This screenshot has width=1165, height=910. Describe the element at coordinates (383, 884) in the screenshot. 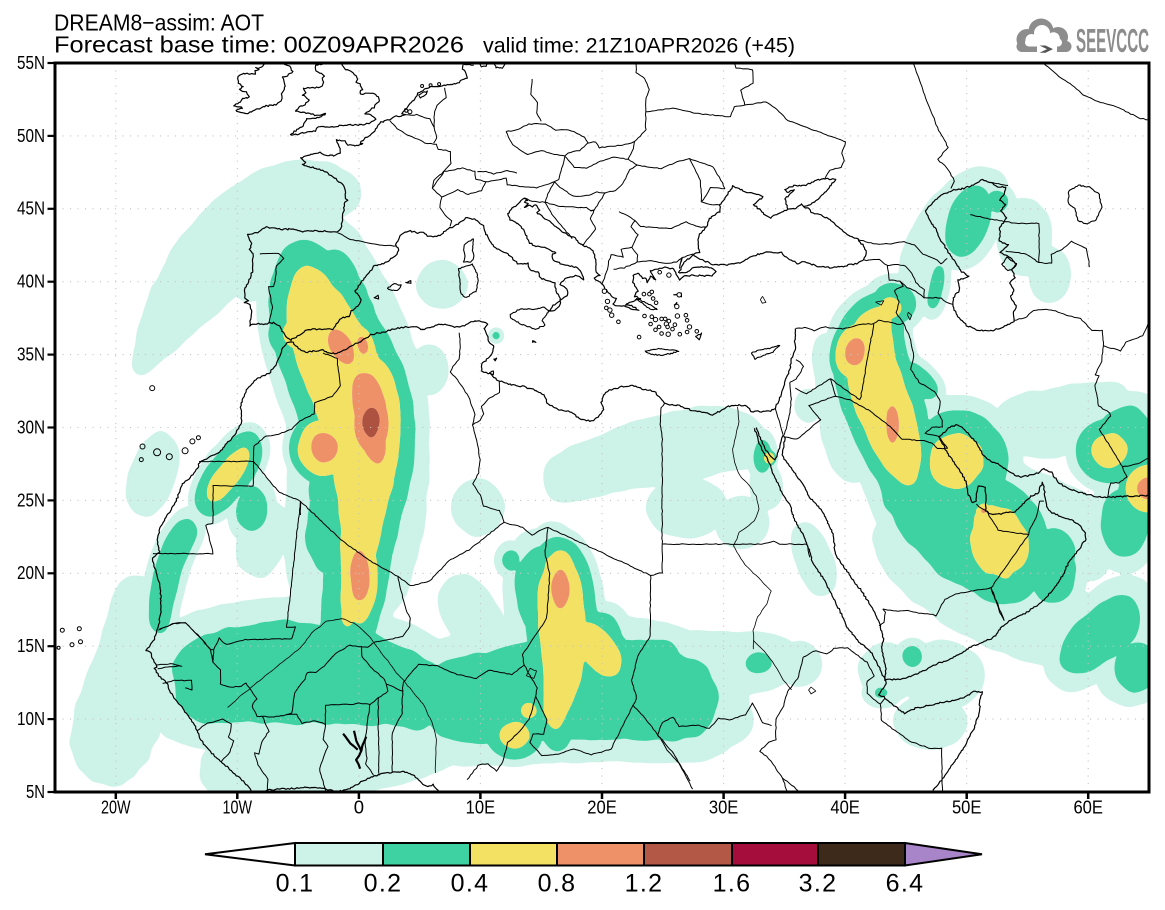

I see `svg-text: 0.2` at that location.